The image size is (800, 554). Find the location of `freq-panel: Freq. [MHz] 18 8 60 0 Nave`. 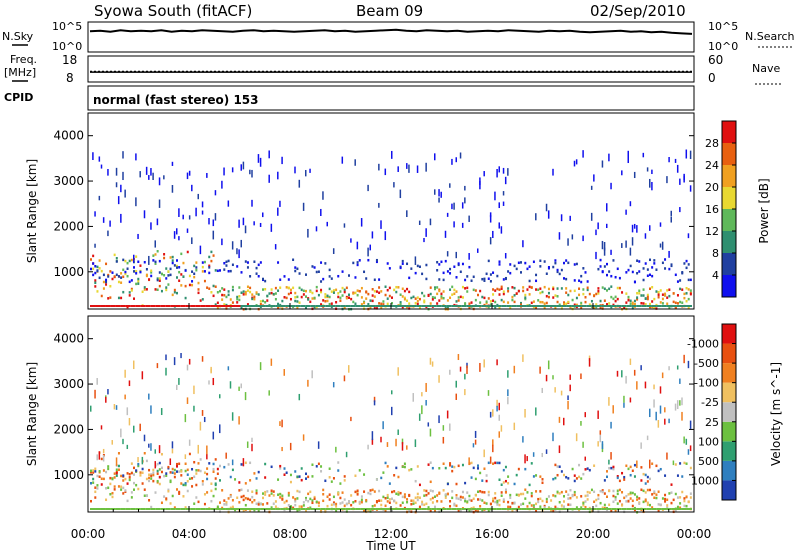

freq-panel: Freq. [MHz] 18 8 60 0 Nave is located at coordinates (393, 69).